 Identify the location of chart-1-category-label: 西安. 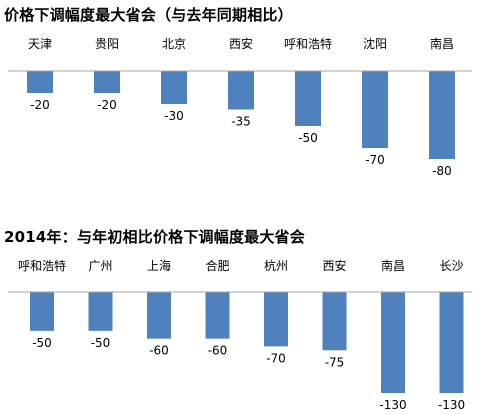
(241, 43).